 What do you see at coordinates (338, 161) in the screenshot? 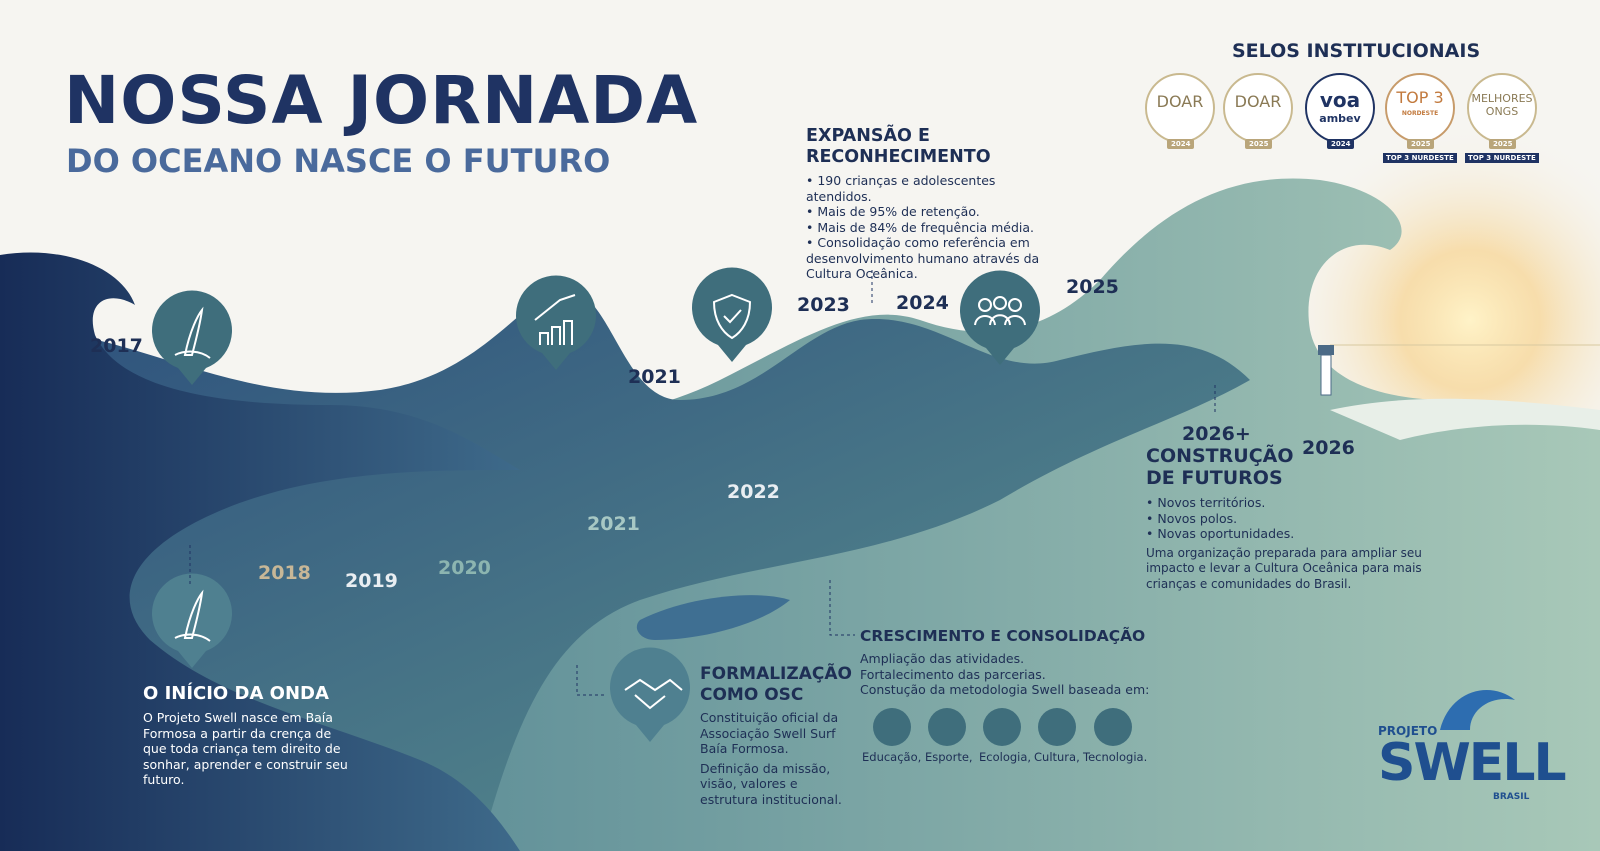
I see `subtitle: DO OCEANO NASCE O FUTURO` at bounding box center [338, 161].